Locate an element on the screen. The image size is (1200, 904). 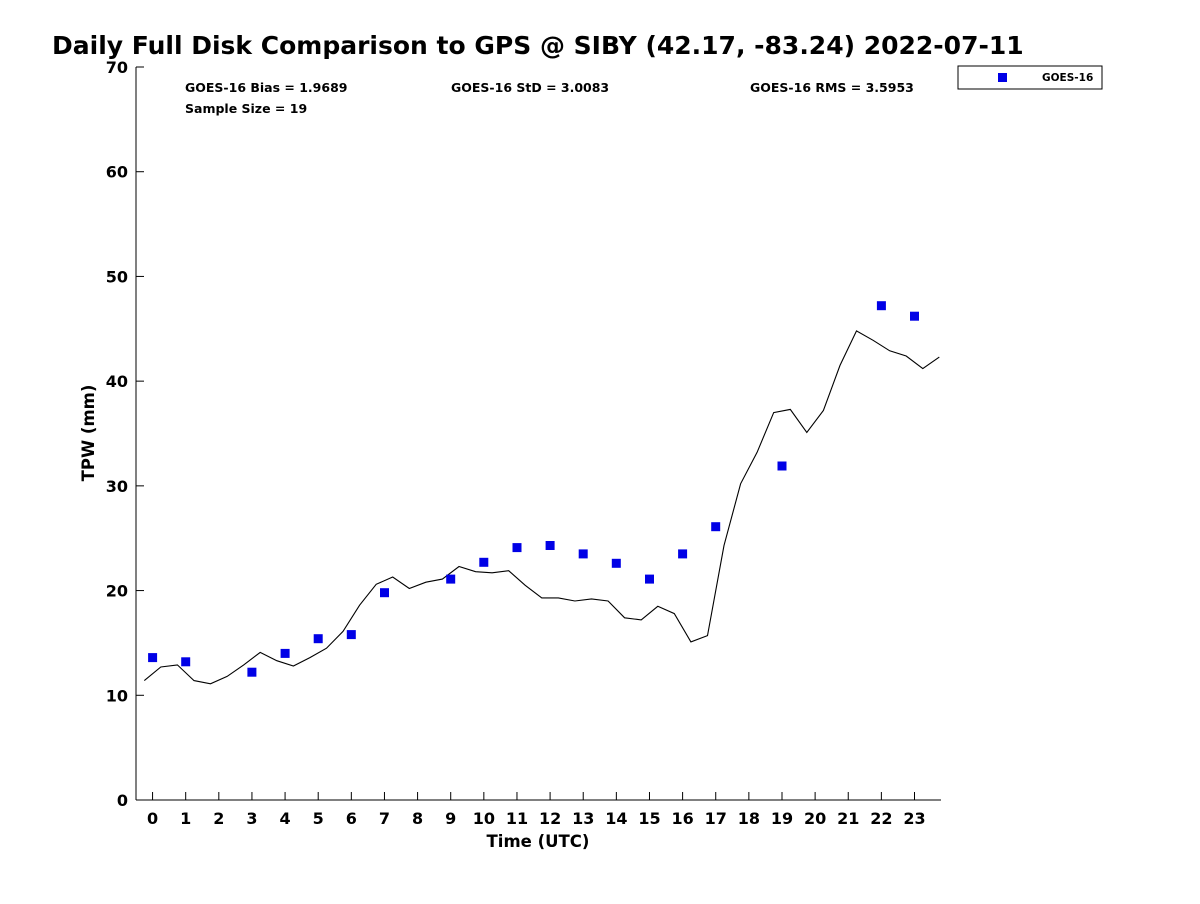
x-tick-label: 19 is located at coordinates (782, 818).